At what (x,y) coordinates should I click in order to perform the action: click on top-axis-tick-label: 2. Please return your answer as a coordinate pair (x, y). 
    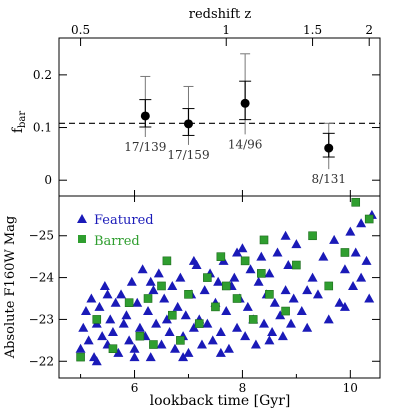
    Looking at the image, I should click on (369, 30).